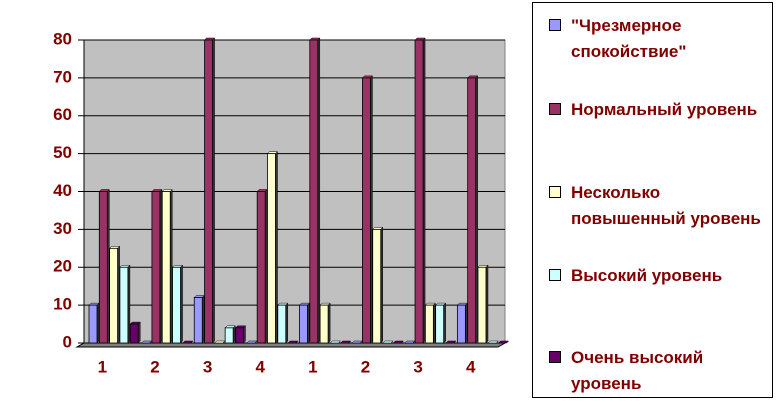 The image size is (784, 408). What do you see at coordinates (62, 38) in the screenshot?
I see `y-tick-label: 80` at bounding box center [62, 38].